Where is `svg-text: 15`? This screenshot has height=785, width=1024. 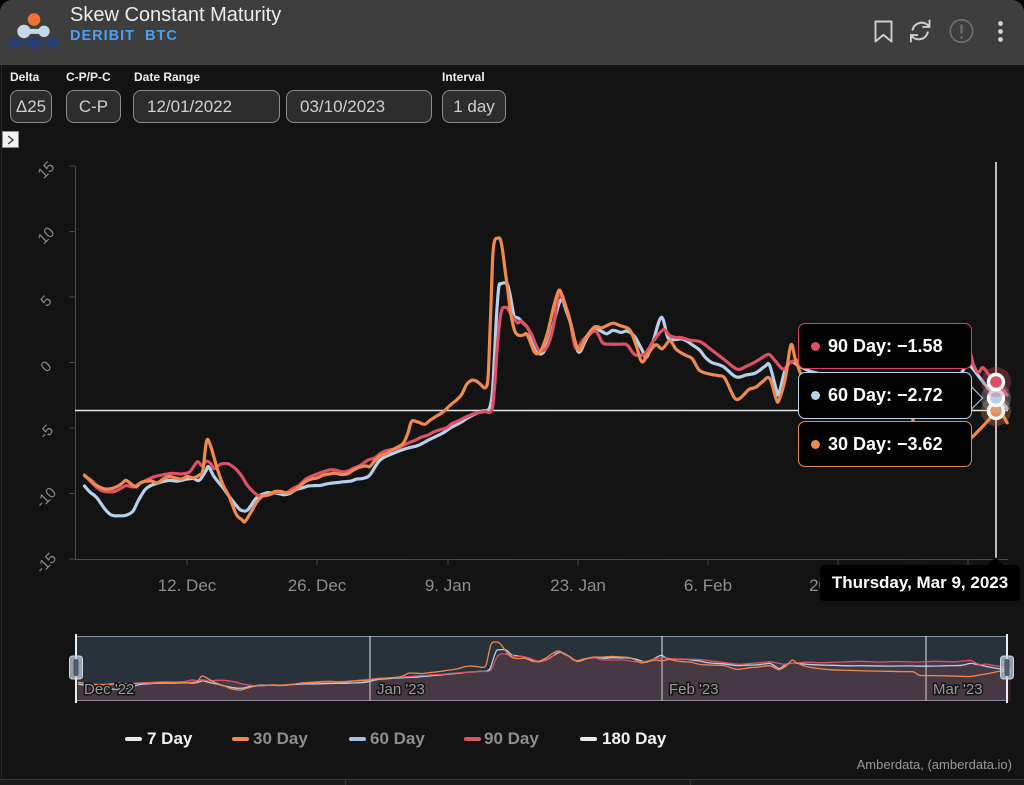
svg-text: 15 is located at coordinates (46, 170).